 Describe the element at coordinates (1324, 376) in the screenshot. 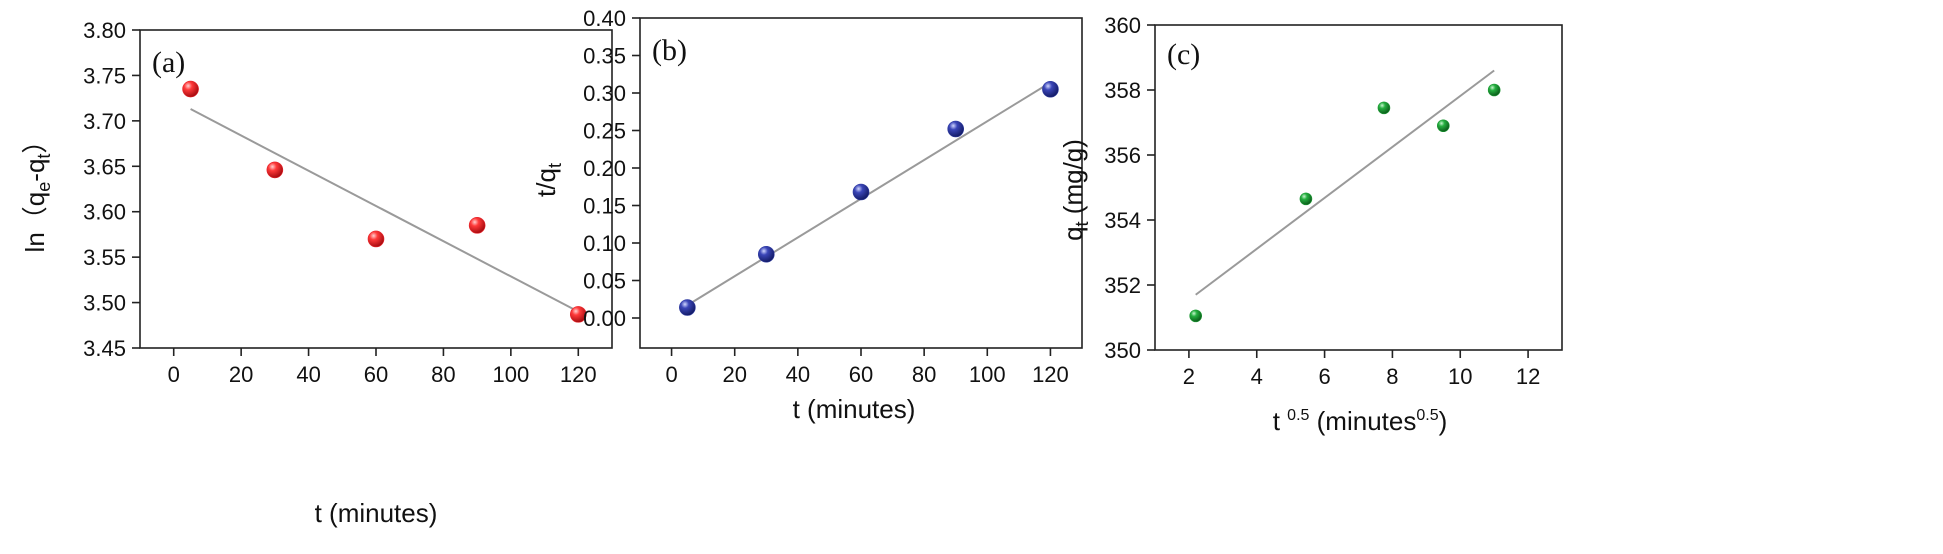

I see `x-tick-label-c-2: 6` at that location.